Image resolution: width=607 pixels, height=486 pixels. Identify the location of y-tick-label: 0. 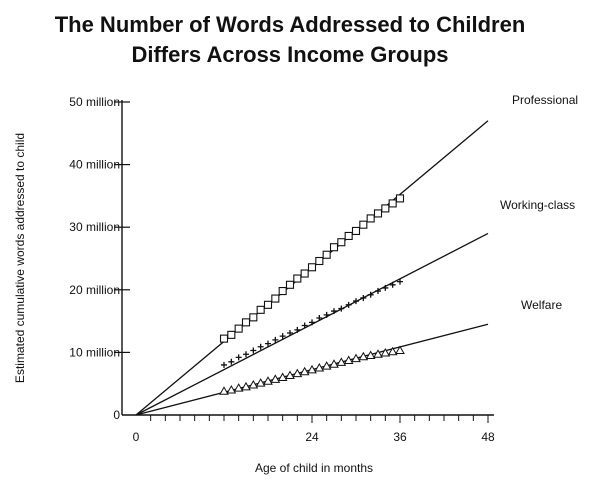
(116, 415).